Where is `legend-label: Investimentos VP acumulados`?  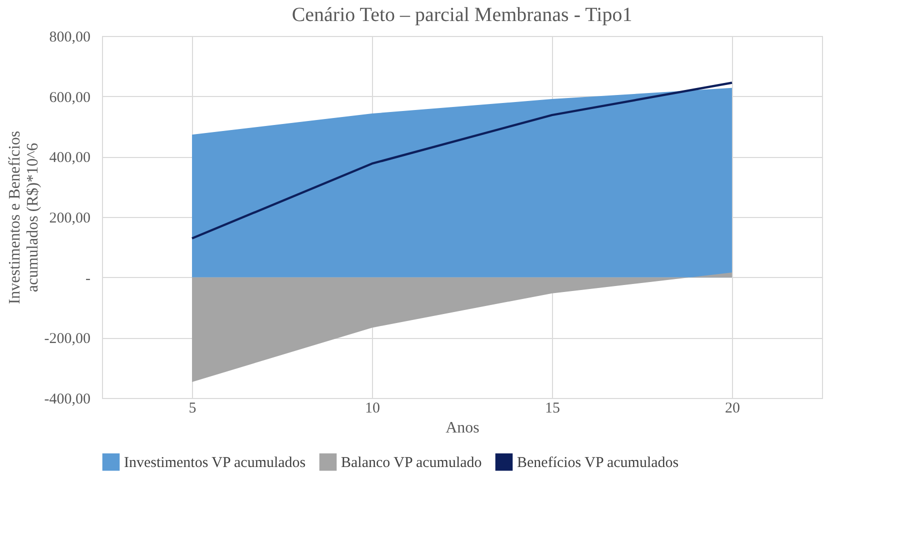
legend-label: Investimentos VP acumulados is located at coordinates (215, 463).